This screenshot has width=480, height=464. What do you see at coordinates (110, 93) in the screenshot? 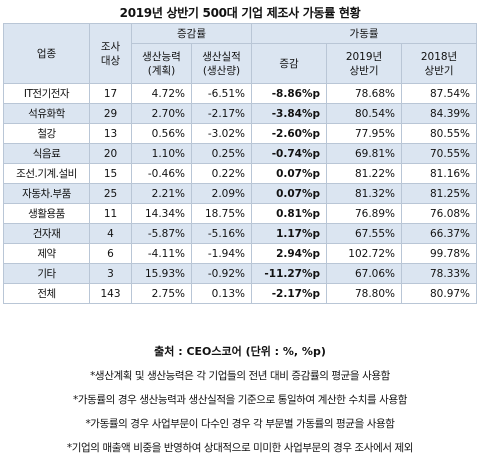
I see `cell-survey-count: 17` at bounding box center [110, 93].